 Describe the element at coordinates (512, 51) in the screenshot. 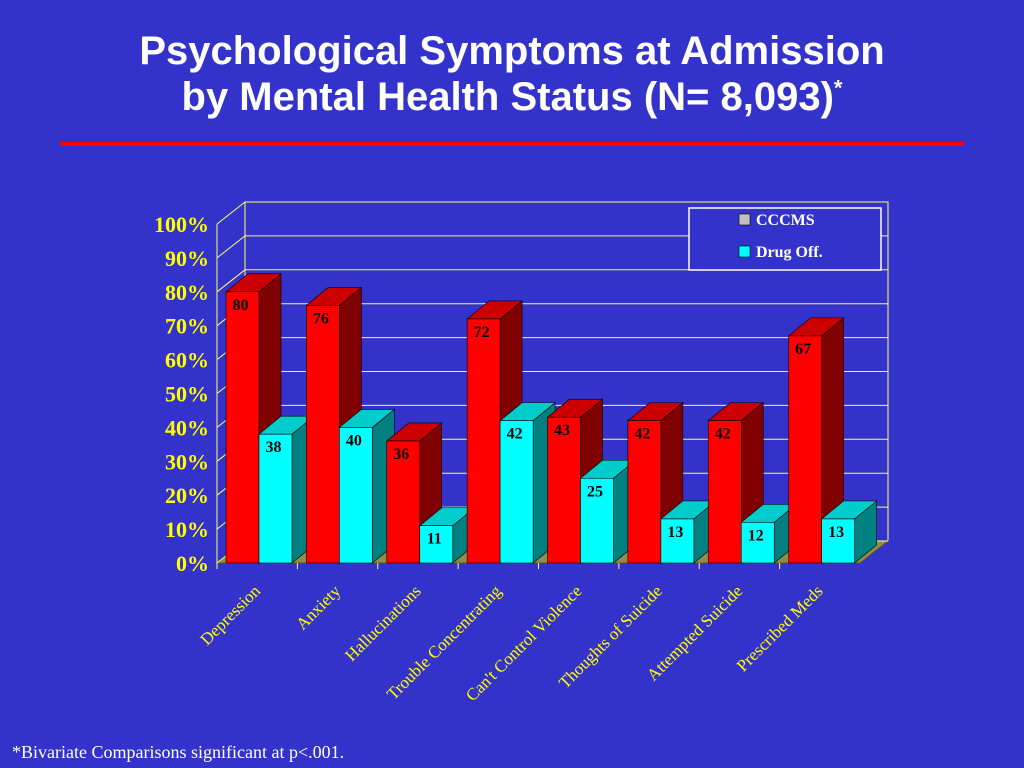

I see `title-line-1: Psychological Symptoms at Admission` at that location.